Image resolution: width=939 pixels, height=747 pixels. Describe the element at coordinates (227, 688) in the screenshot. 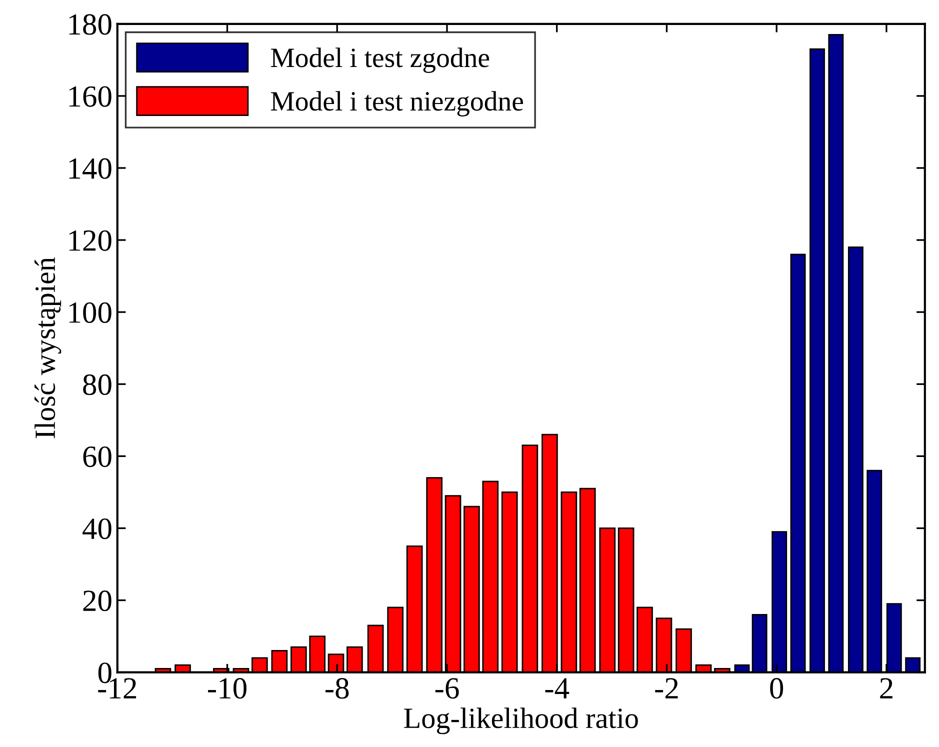

I see `x-tick-label: -10` at that location.